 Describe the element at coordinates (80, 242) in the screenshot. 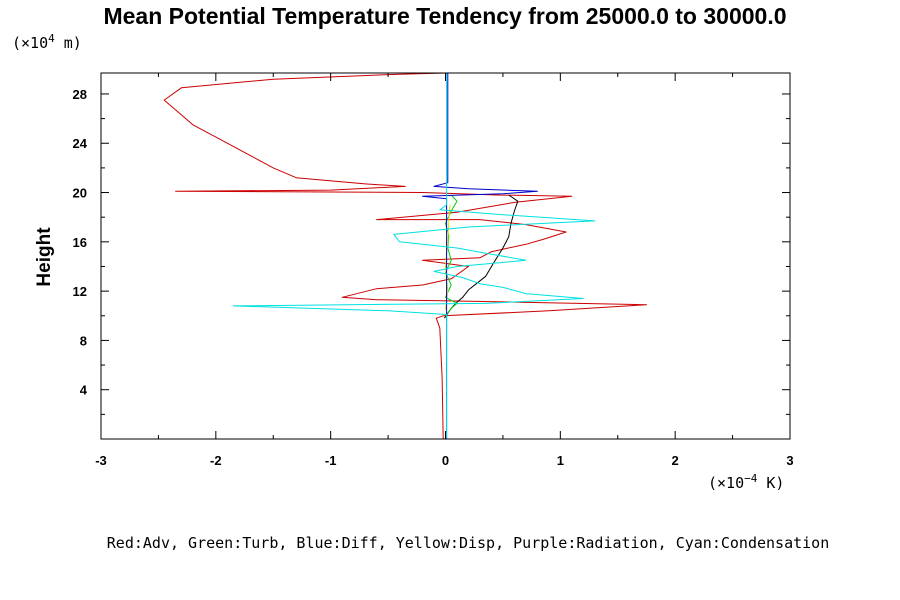

I see `y-tick-label: 16` at that location.